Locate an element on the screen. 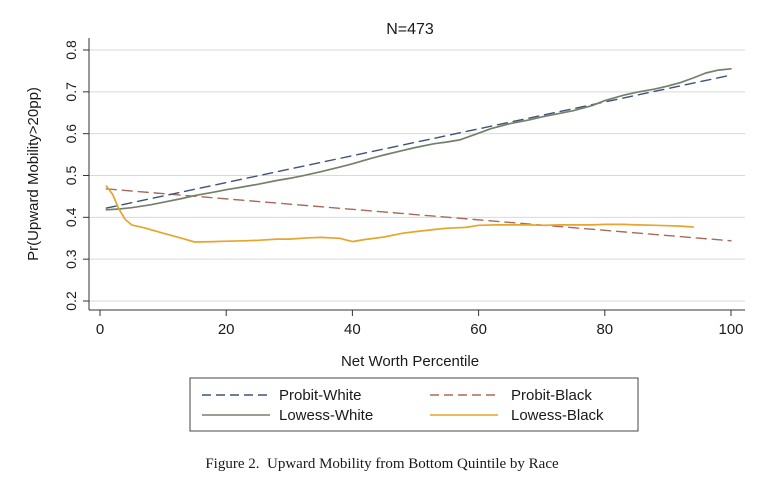 Image resolution: width=765 pixels, height=497 pixels. x-tick-label: 100 is located at coordinates (730, 329).